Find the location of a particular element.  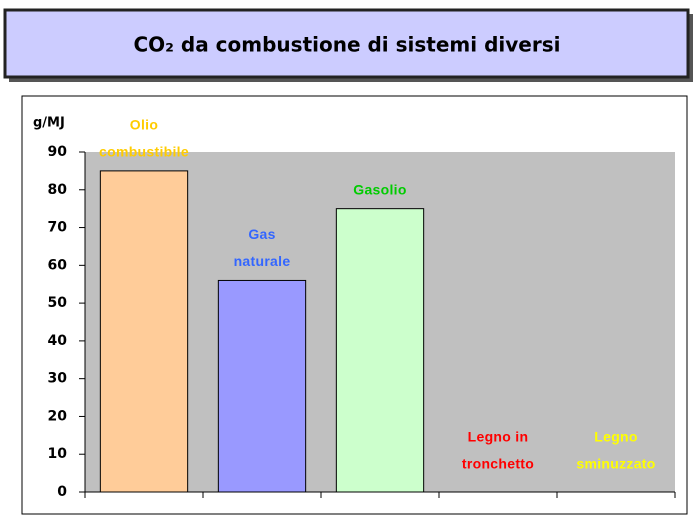

y-tick-label: 20 is located at coordinates (58, 416).